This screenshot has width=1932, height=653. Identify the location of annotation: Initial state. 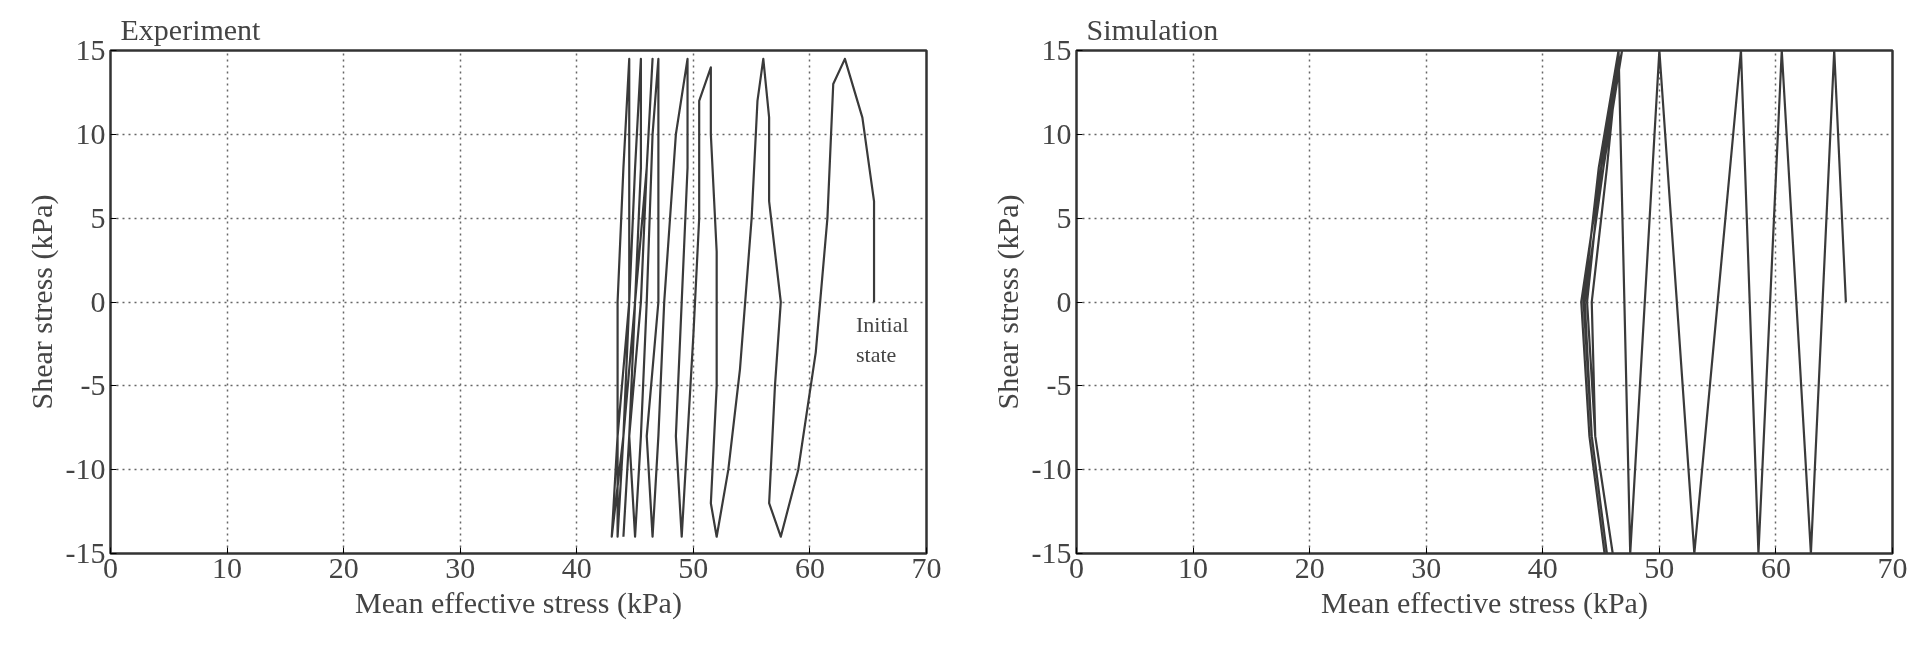
(882, 339).